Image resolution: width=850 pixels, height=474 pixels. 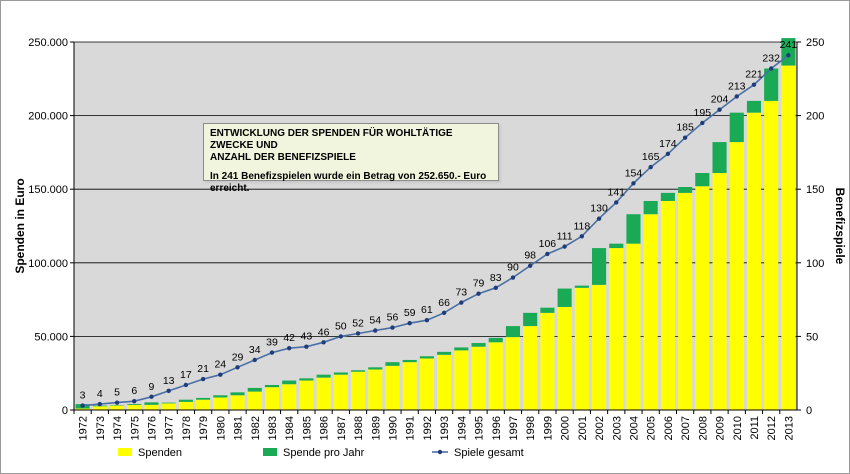 What do you see at coordinates (283, 157) in the screenshot?
I see `annotation-title-line2: ANZAHL DER BENEFIZSPIELE` at bounding box center [283, 157].